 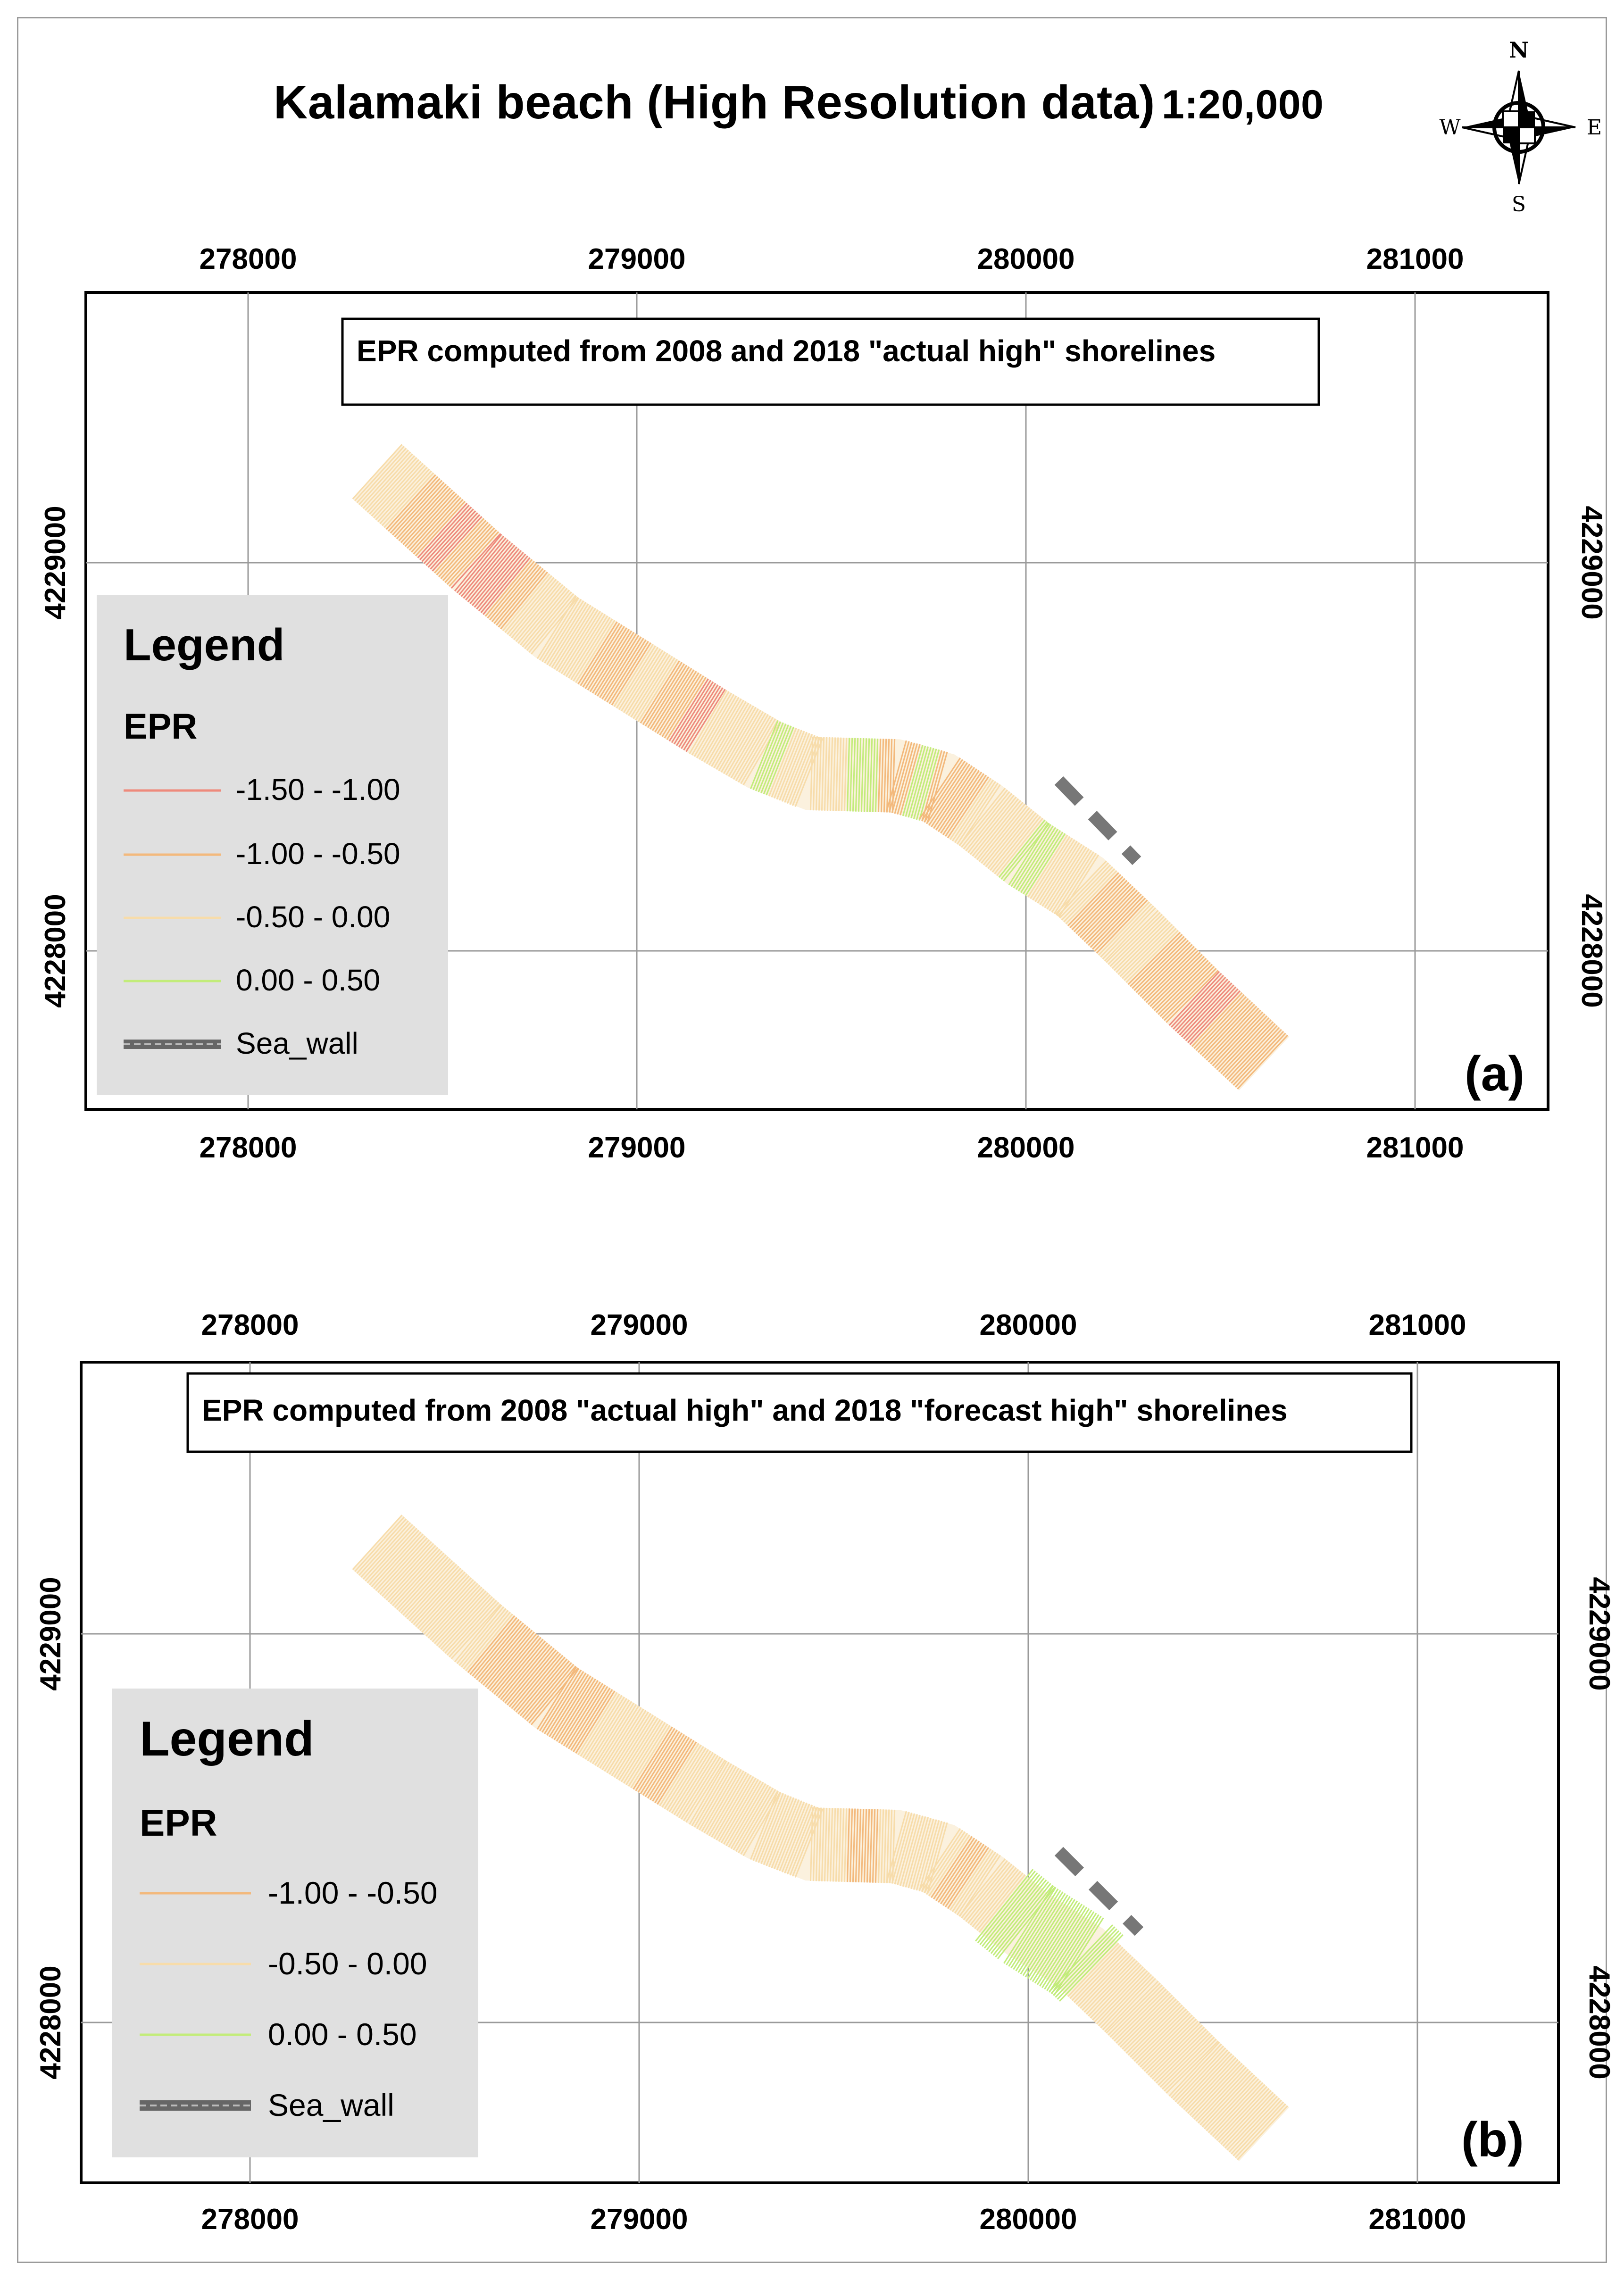 I want to click on panel-b-sea-wall, so click(x=1099, y=1891).